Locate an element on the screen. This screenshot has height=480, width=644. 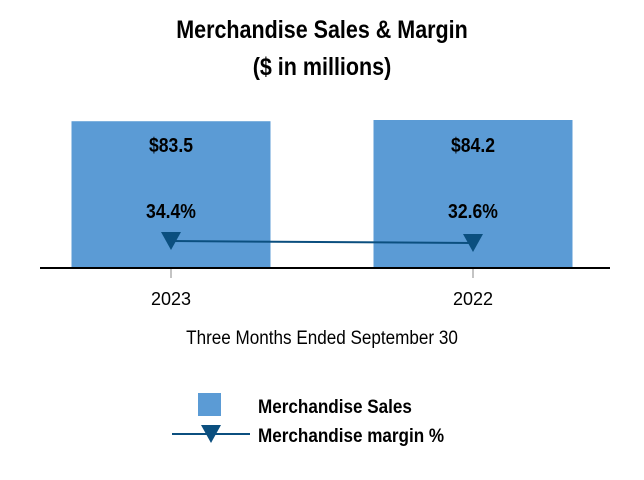
bar-value-label-2023: $83.5 is located at coordinates (171, 145).